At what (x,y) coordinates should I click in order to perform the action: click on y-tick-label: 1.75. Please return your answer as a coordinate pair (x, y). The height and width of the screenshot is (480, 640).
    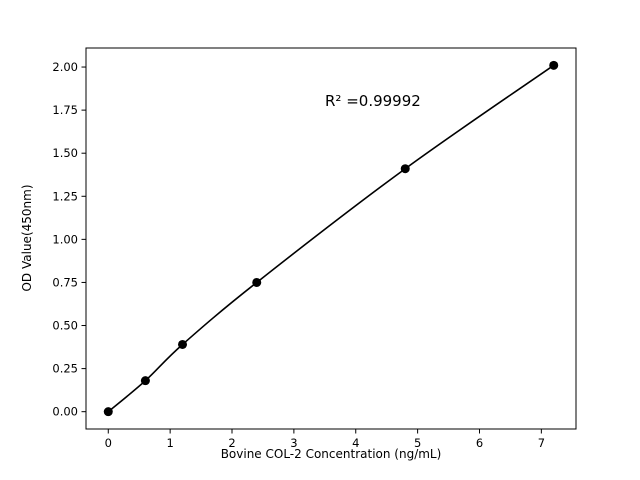
    Looking at the image, I should click on (65, 110).